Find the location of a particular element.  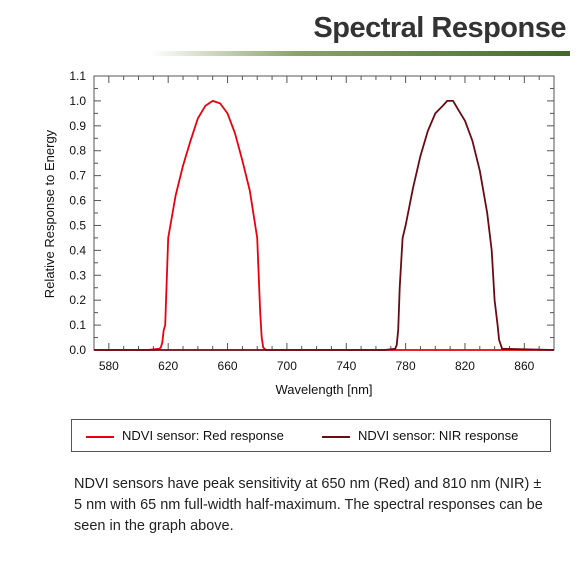

y-tick-label: 0.8 is located at coordinates (77, 151).